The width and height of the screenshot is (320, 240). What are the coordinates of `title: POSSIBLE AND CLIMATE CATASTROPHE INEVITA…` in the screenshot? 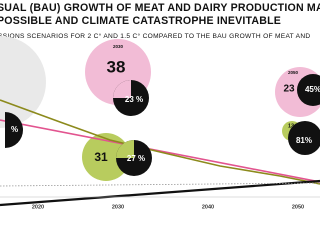 It's located at (140, 21).